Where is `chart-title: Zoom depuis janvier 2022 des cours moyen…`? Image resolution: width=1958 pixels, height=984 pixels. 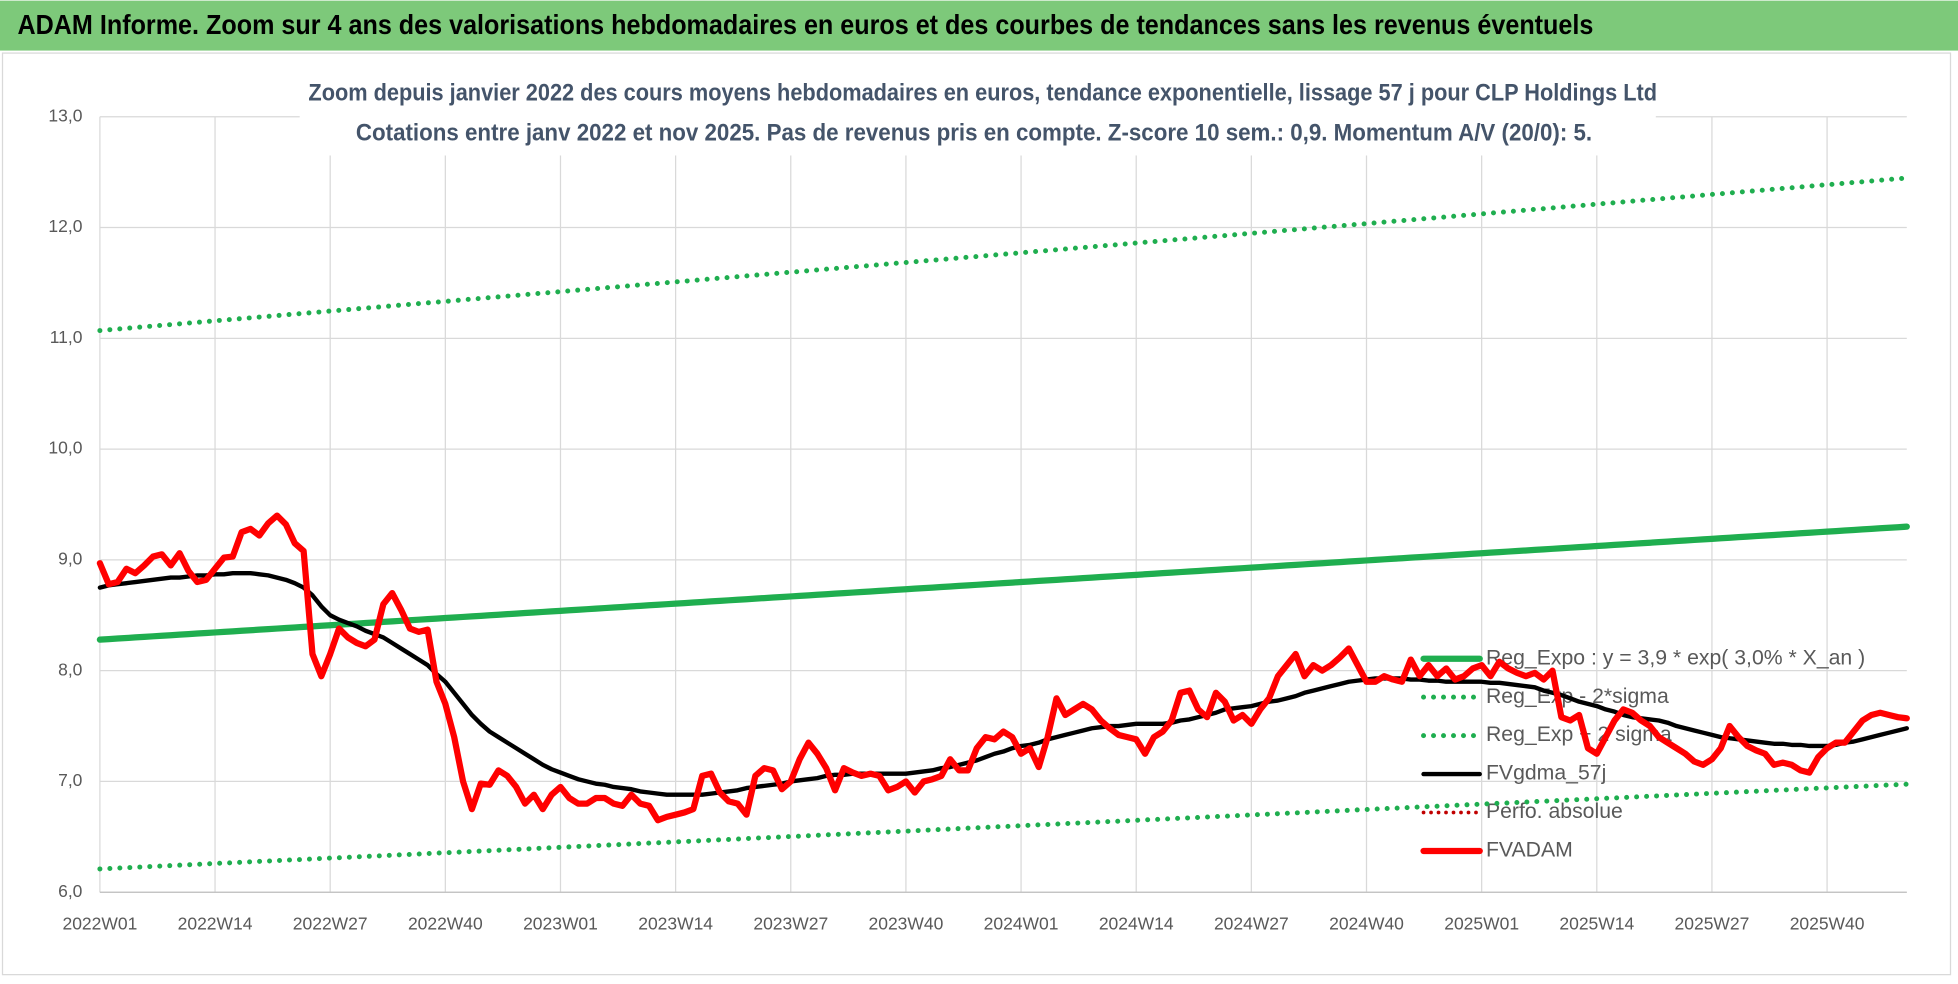 chart-title: Zoom depuis janvier 2022 des cours moyen… is located at coordinates (982, 94).